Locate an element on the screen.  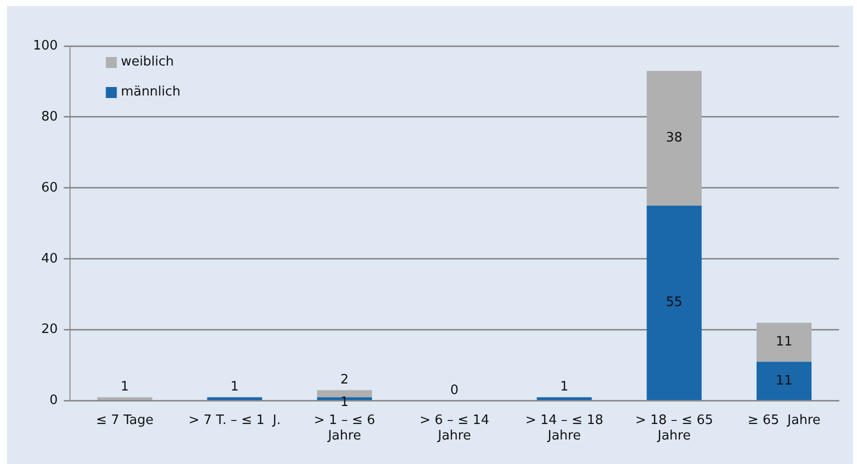
legend-label: weiblich is located at coordinates (147, 62).